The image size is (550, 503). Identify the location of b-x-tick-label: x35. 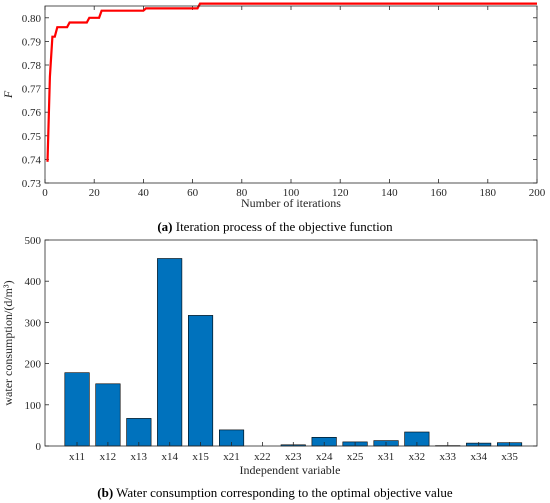
(509, 457).